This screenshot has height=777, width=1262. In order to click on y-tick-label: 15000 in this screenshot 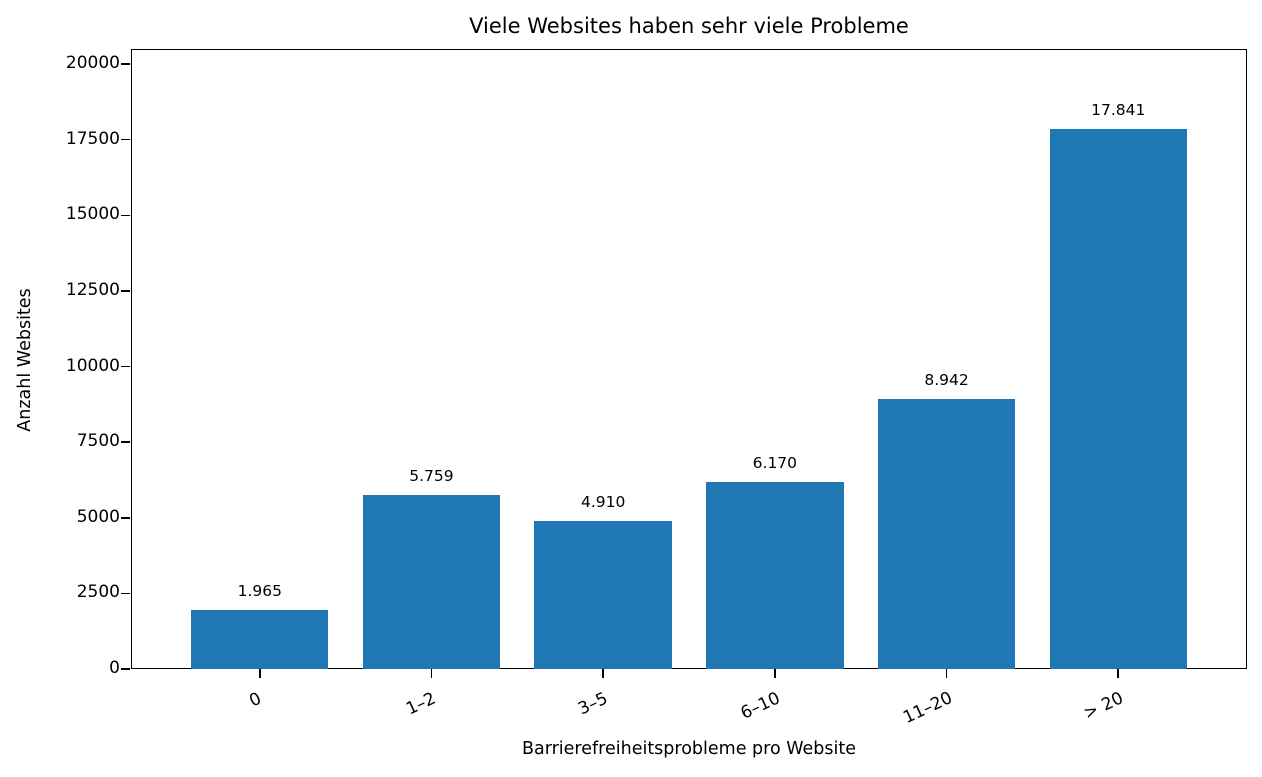, I will do `click(92, 214)`.